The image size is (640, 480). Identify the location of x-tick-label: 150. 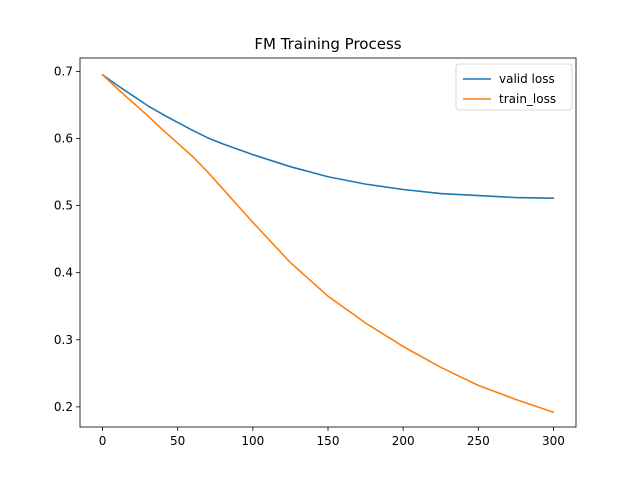
(328, 441).